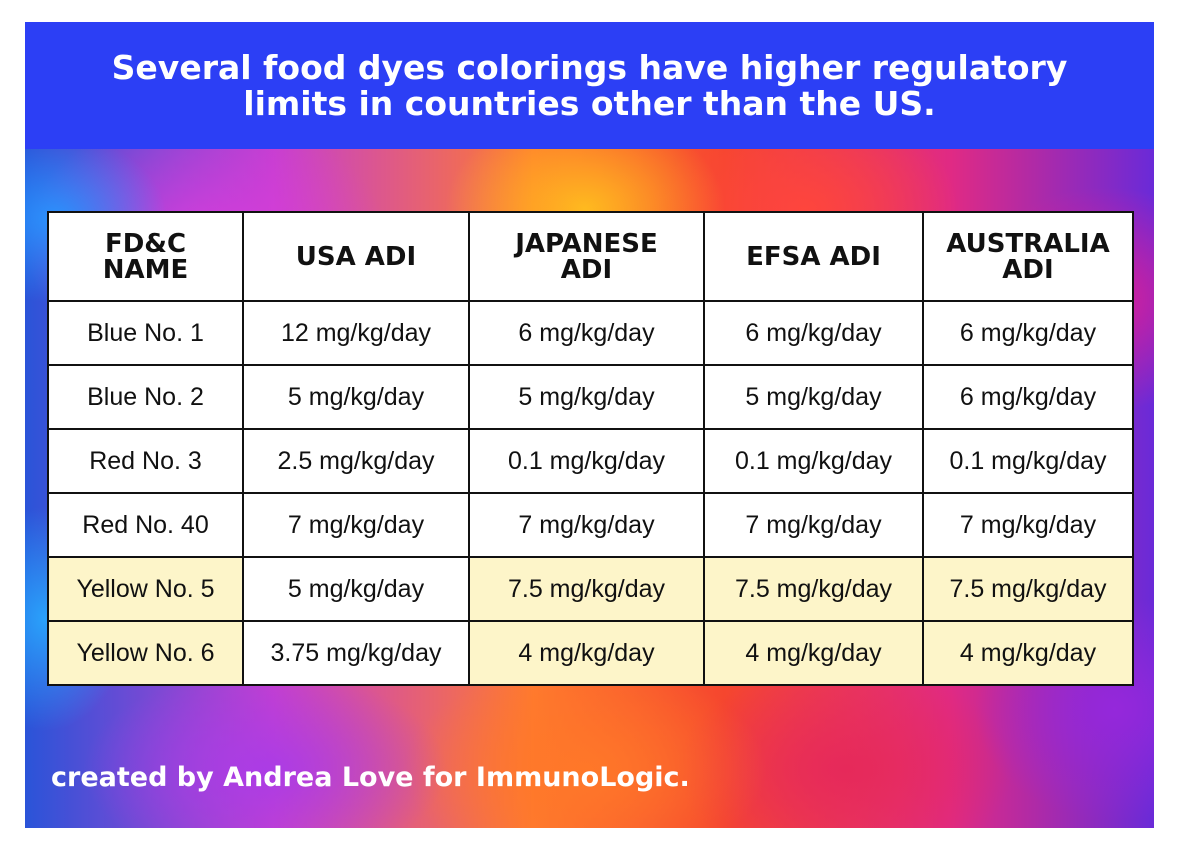  I want to click on japanese-adi-cell: 0.1 mg/kg/day, so click(586, 461).